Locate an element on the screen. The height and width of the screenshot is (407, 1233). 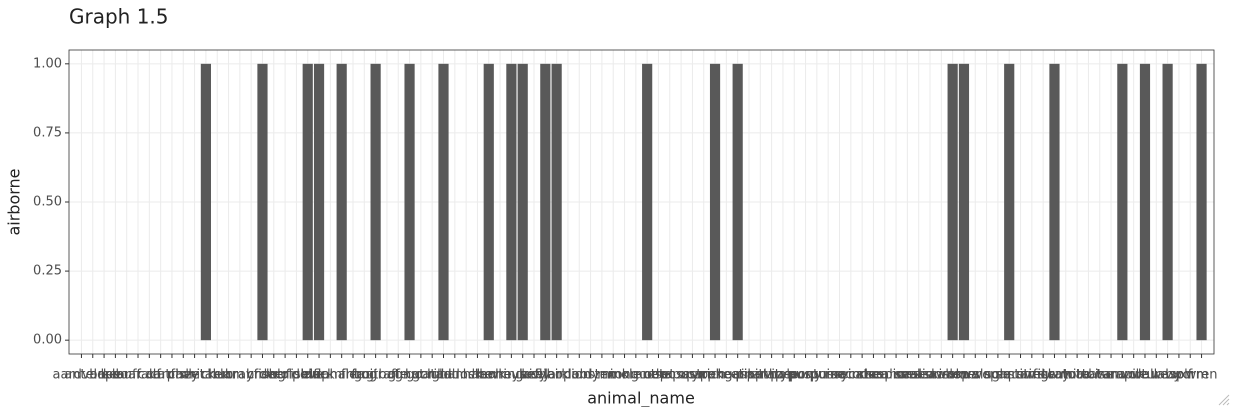
y-tick-label: 0.50 is located at coordinates (47, 202).